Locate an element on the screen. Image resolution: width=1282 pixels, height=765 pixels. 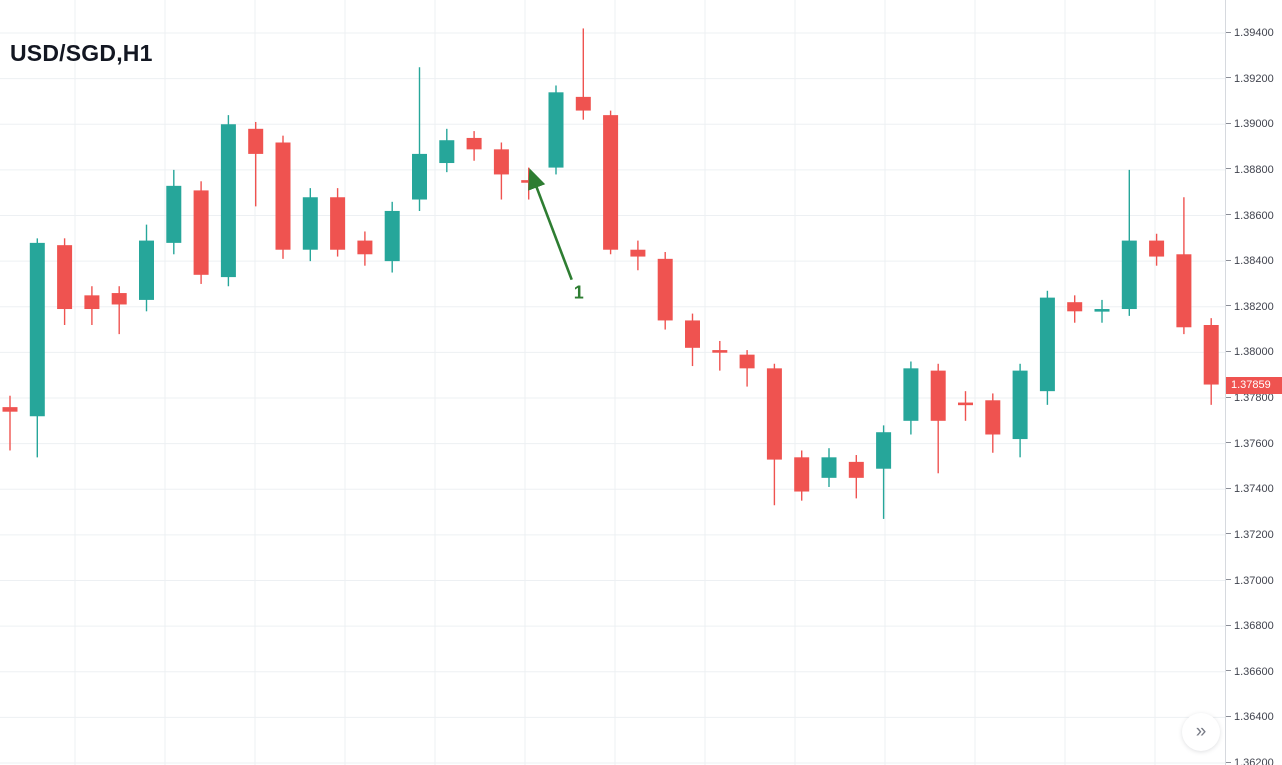
price-tick-label: 1.39400 is located at coordinates (1254, 33).